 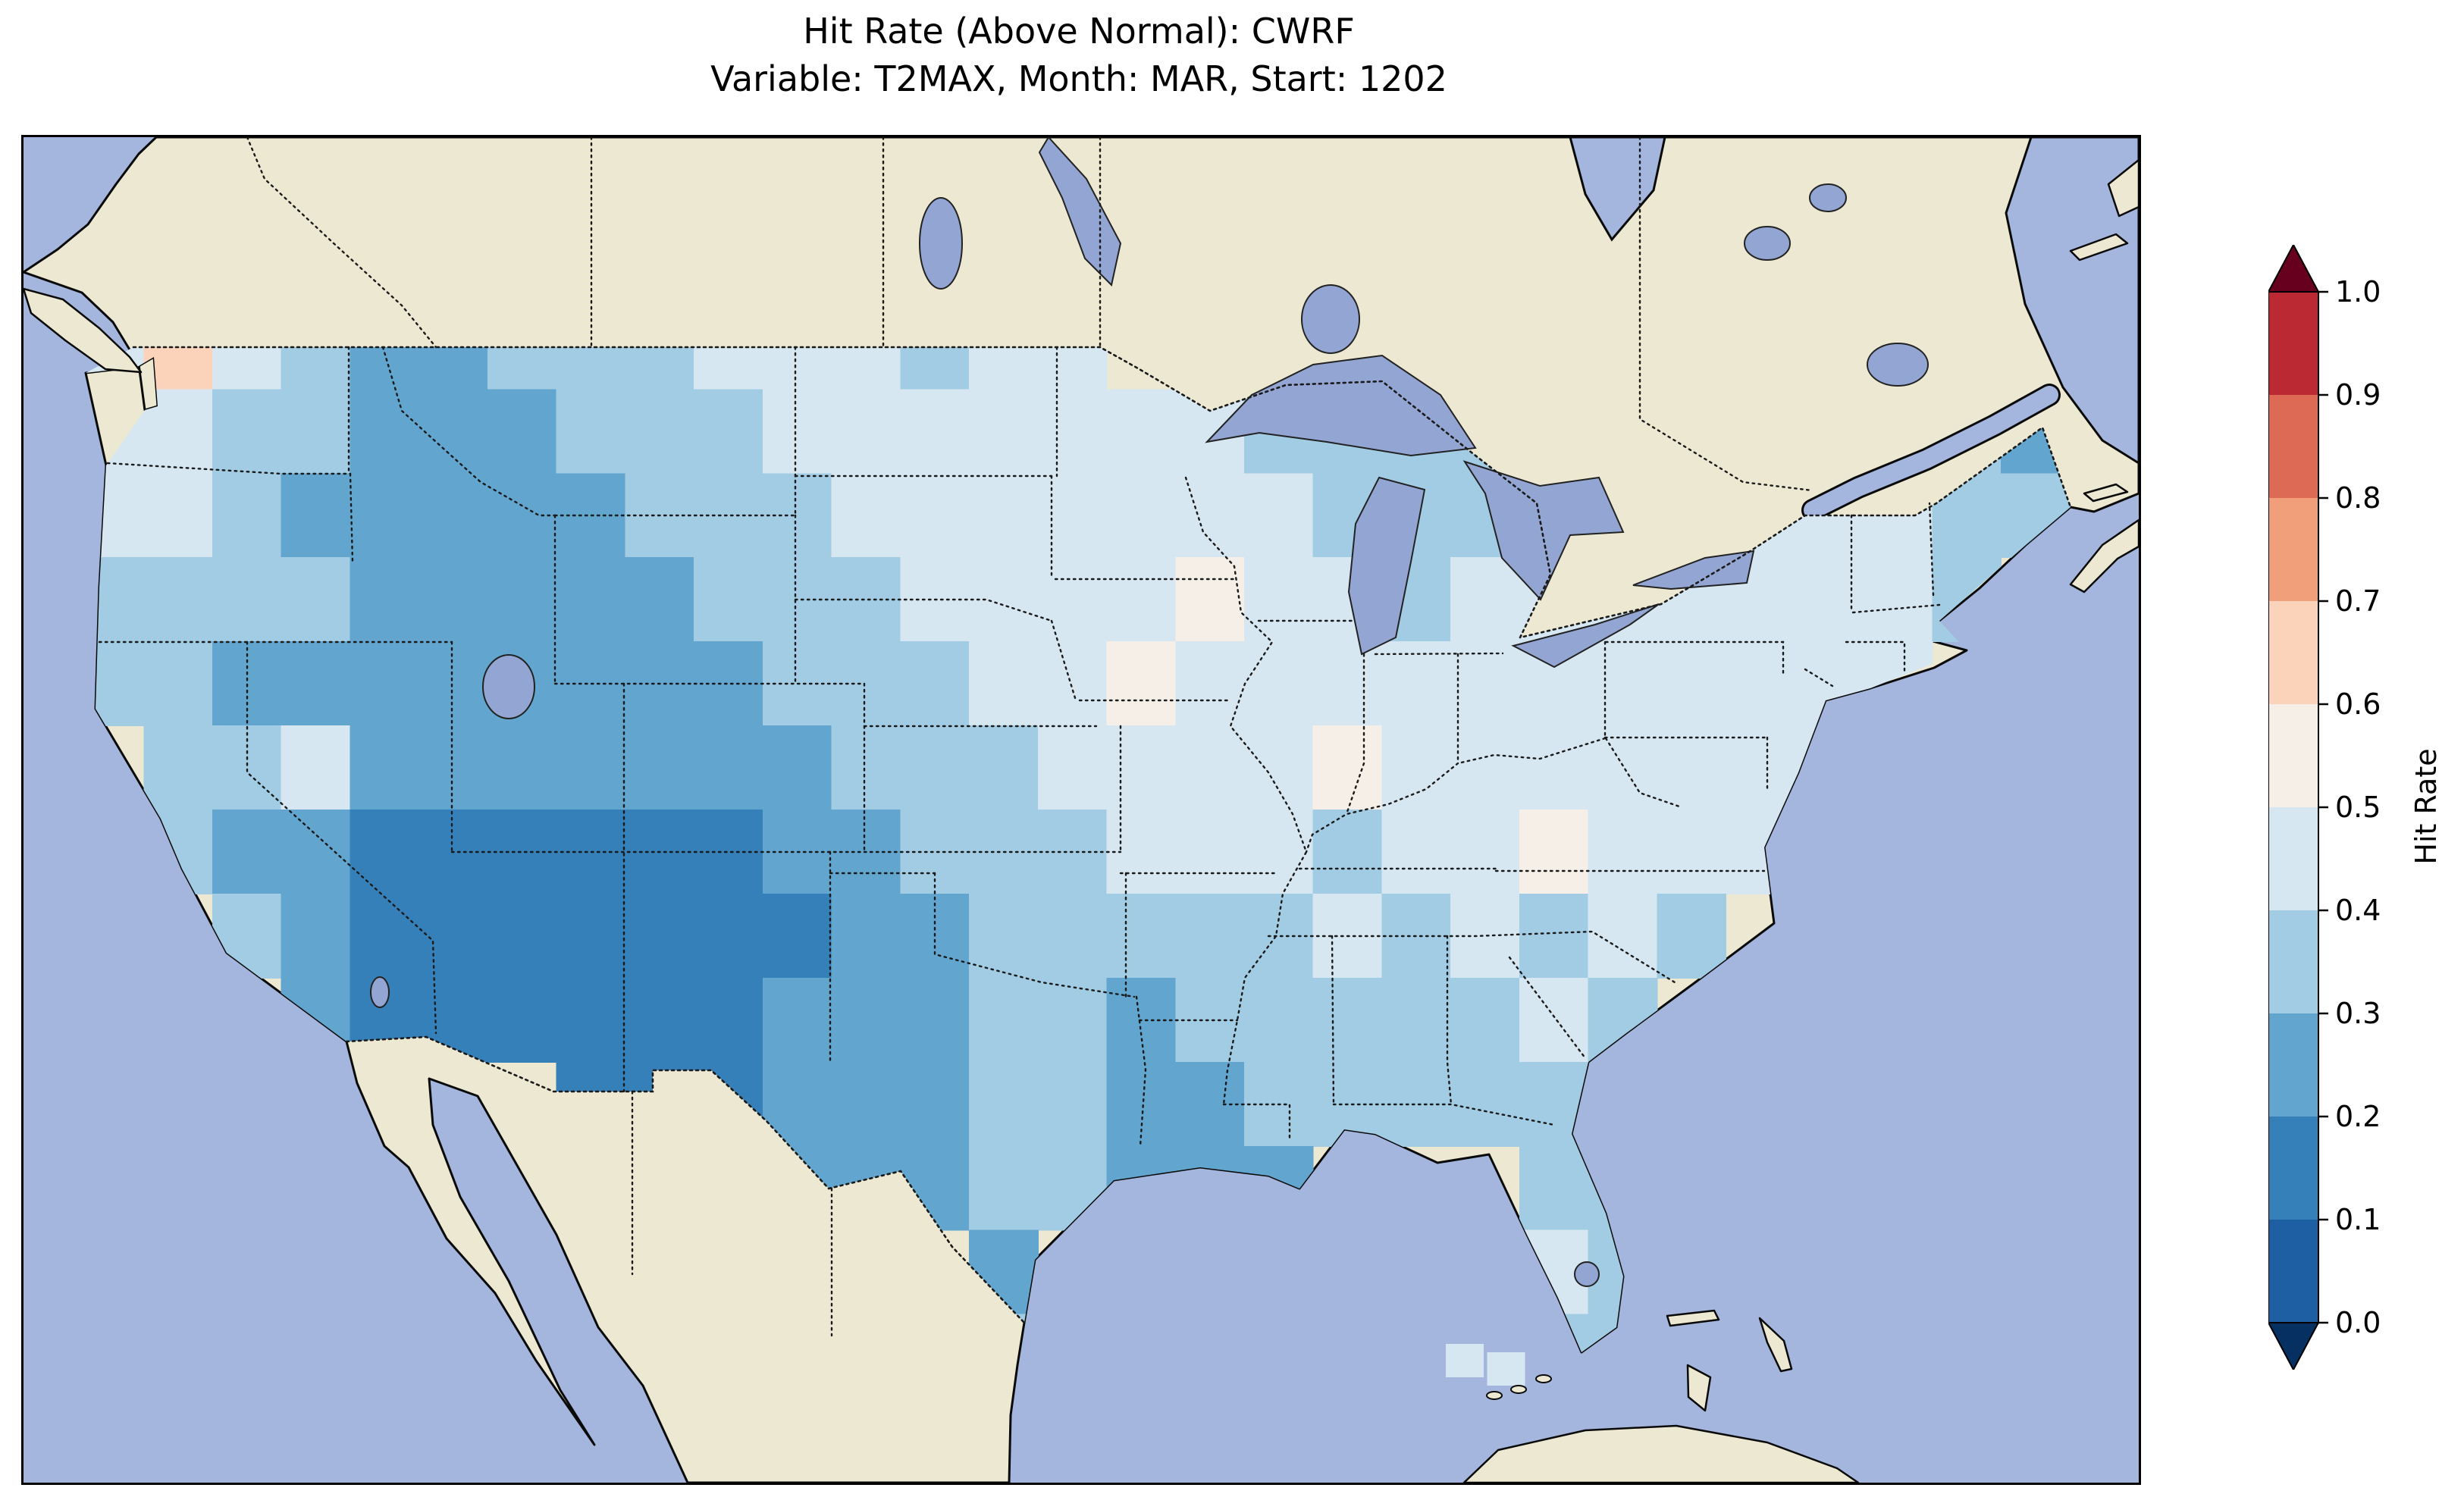 What do you see at coordinates (2358, 1219) in the screenshot?
I see `colorbar-tick-label: 0.1` at bounding box center [2358, 1219].